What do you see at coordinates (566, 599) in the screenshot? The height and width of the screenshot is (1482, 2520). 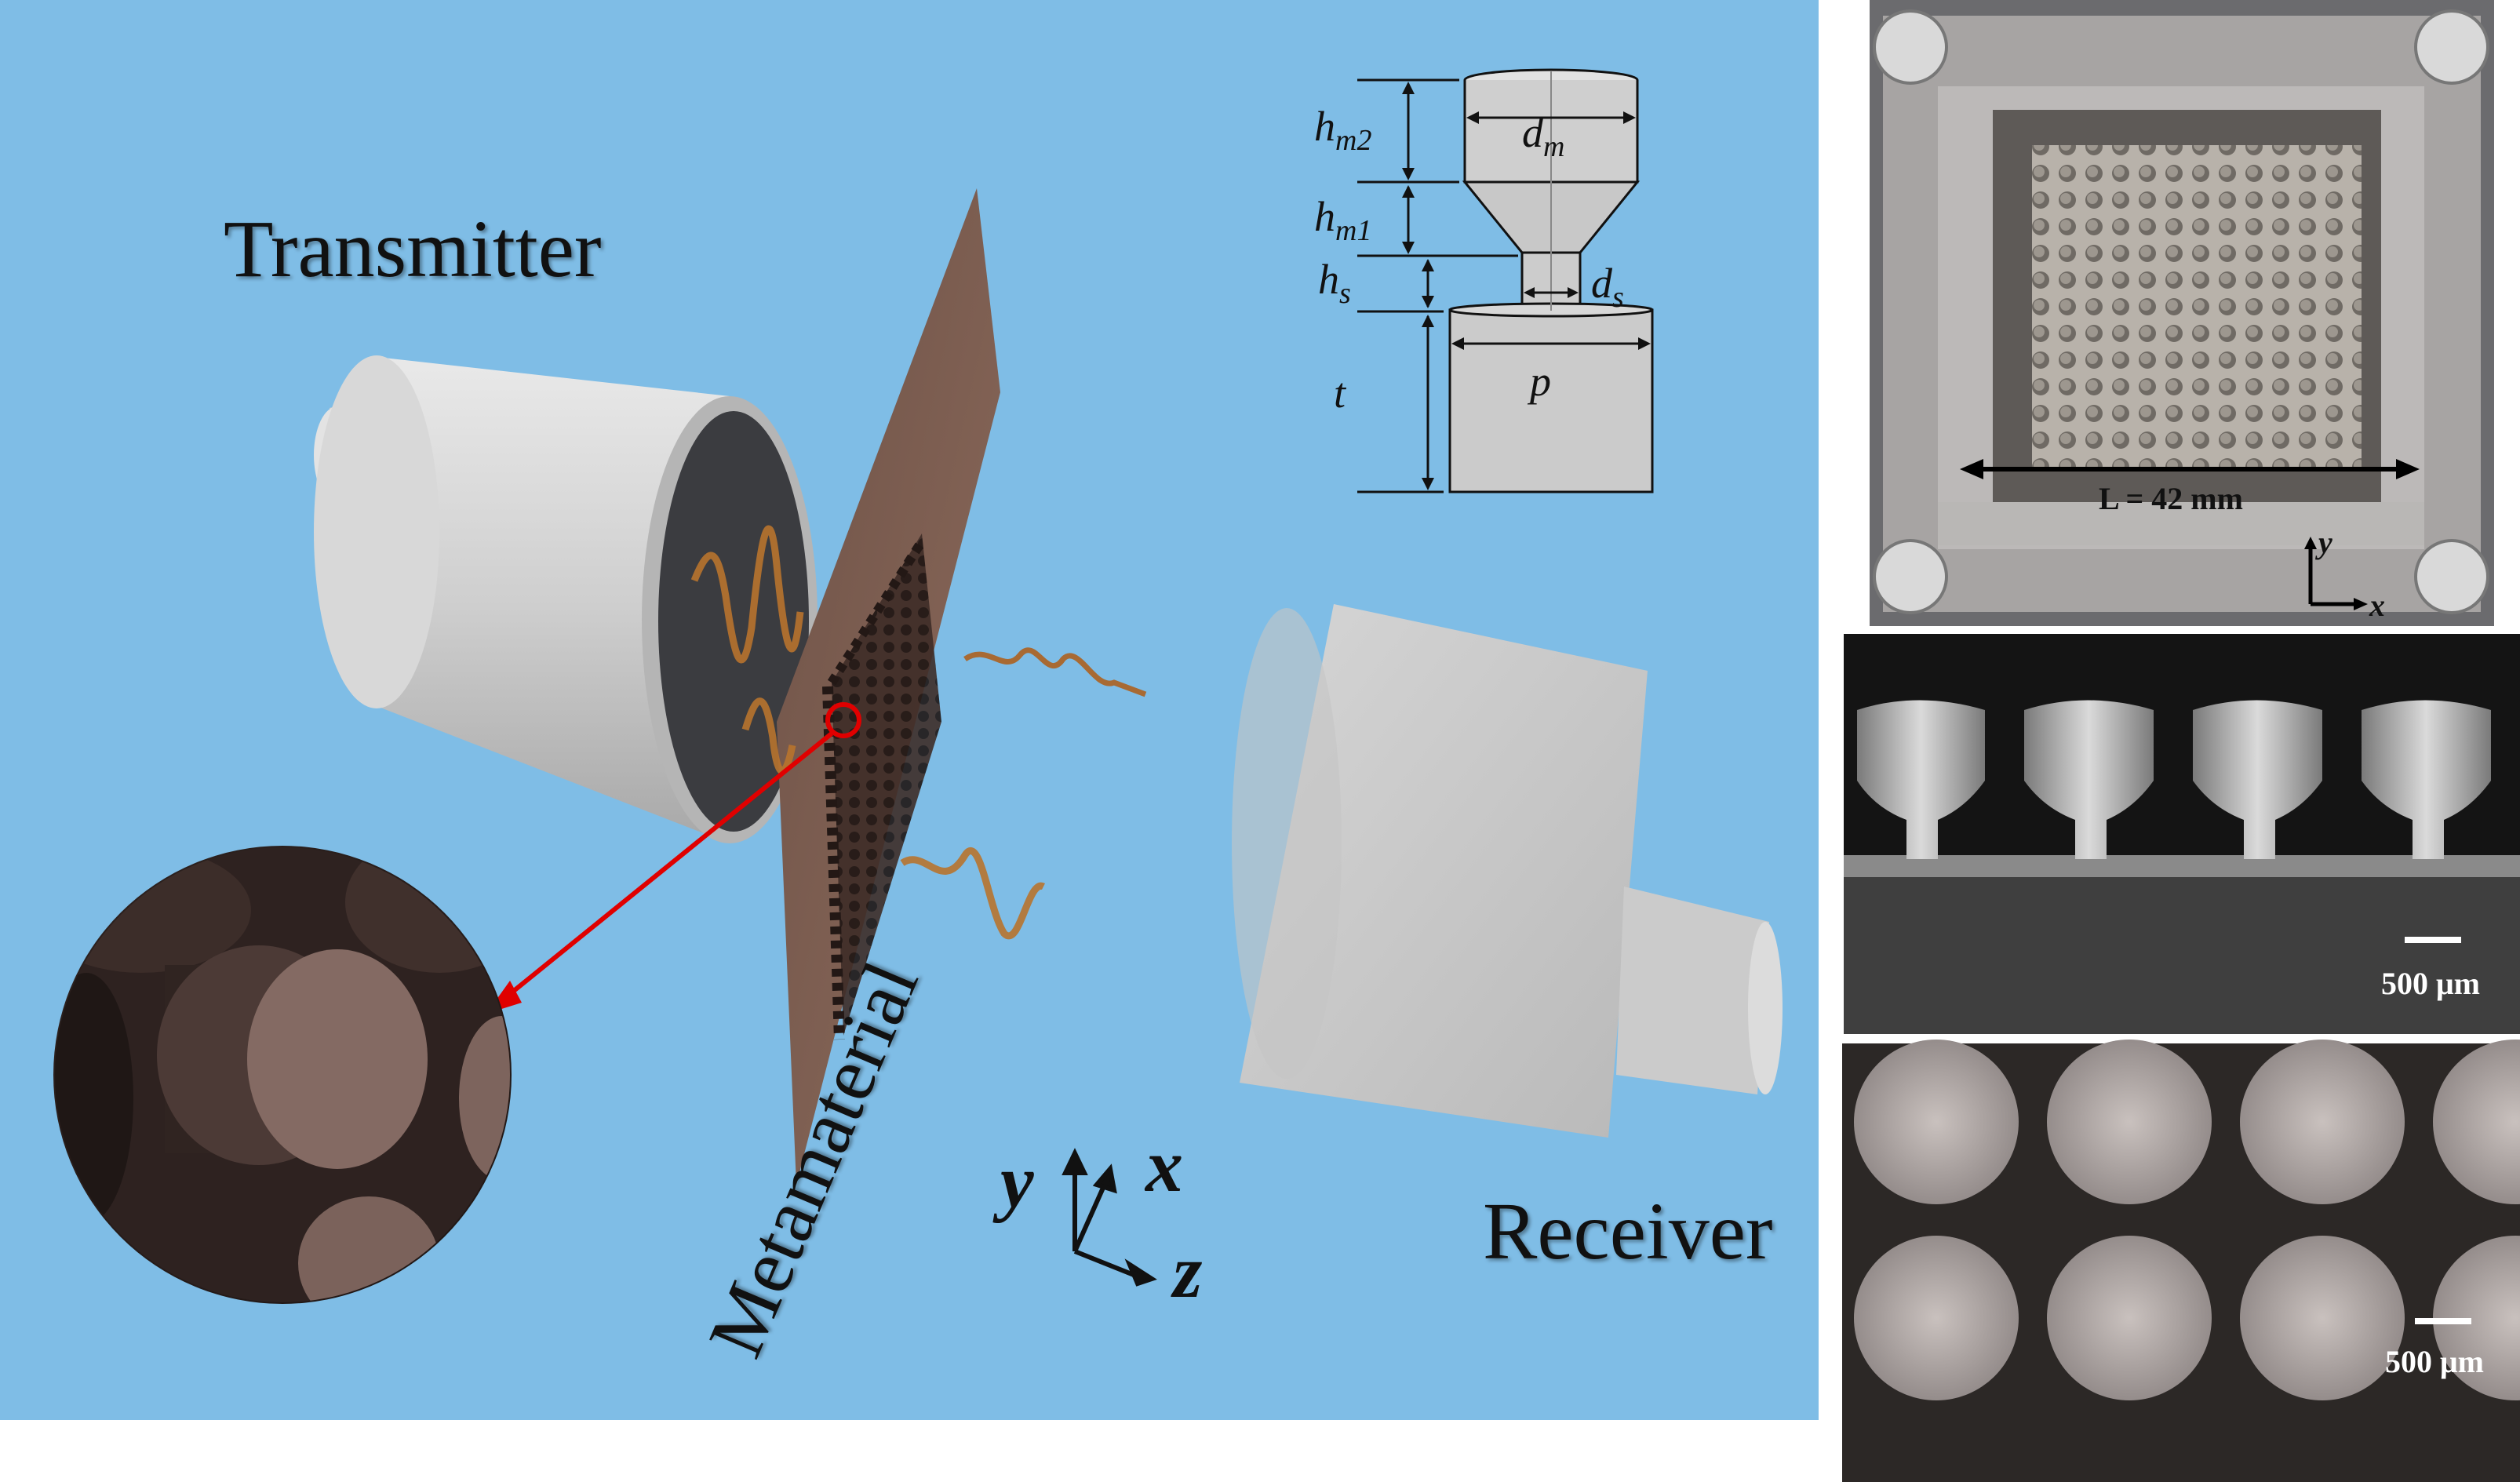 I see `transmitter-transducer` at bounding box center [566, 599].